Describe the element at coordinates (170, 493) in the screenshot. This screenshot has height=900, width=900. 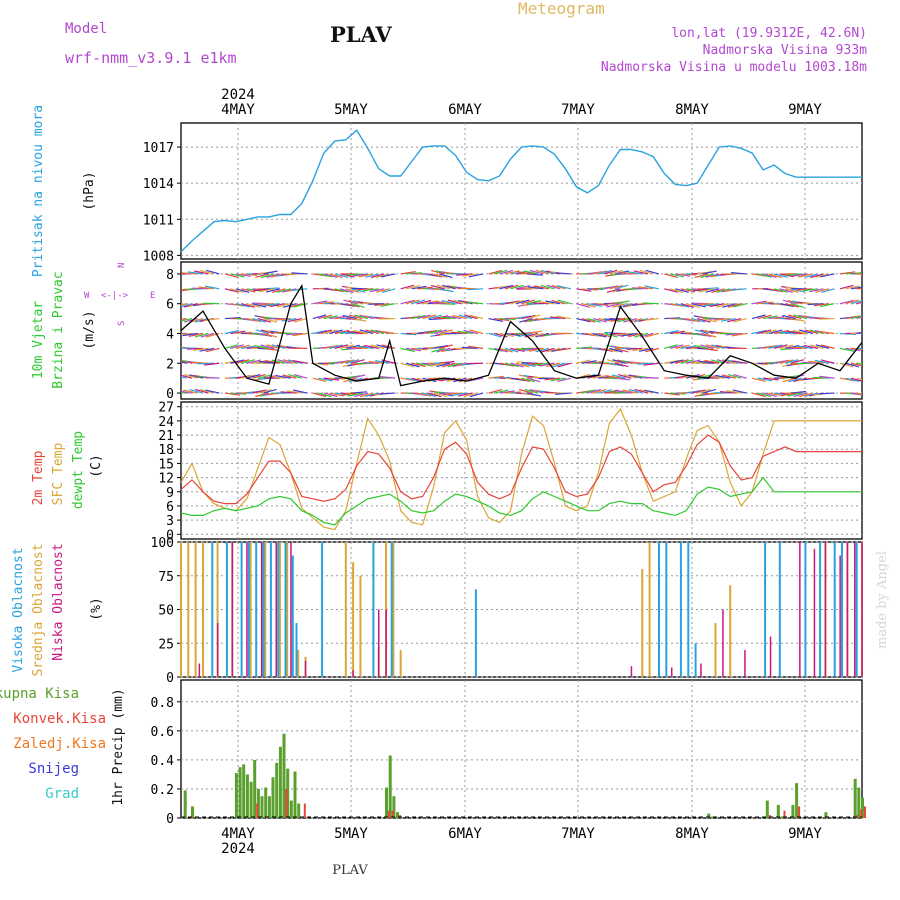
I see `y-tick-label: 9` at that location.